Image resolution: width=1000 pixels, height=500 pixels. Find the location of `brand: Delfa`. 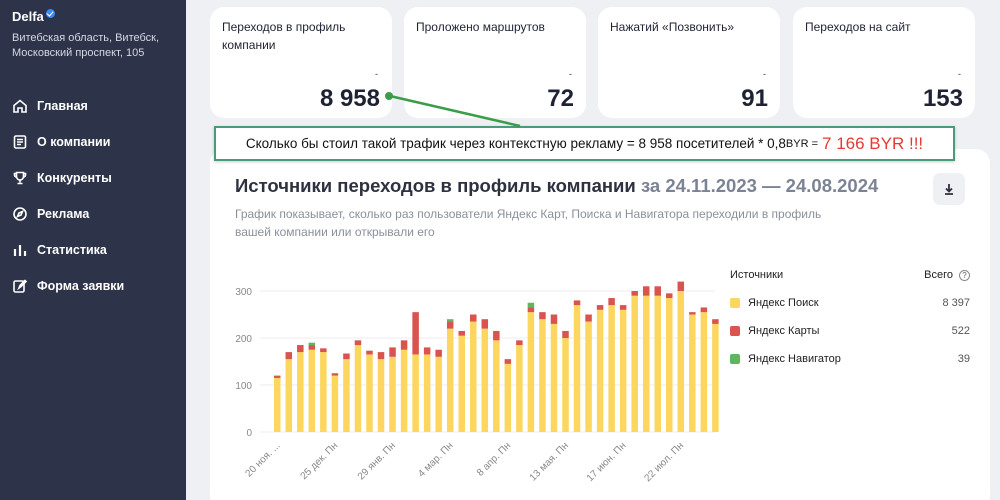

brand: Delfa is located at coordinates (33, 16).